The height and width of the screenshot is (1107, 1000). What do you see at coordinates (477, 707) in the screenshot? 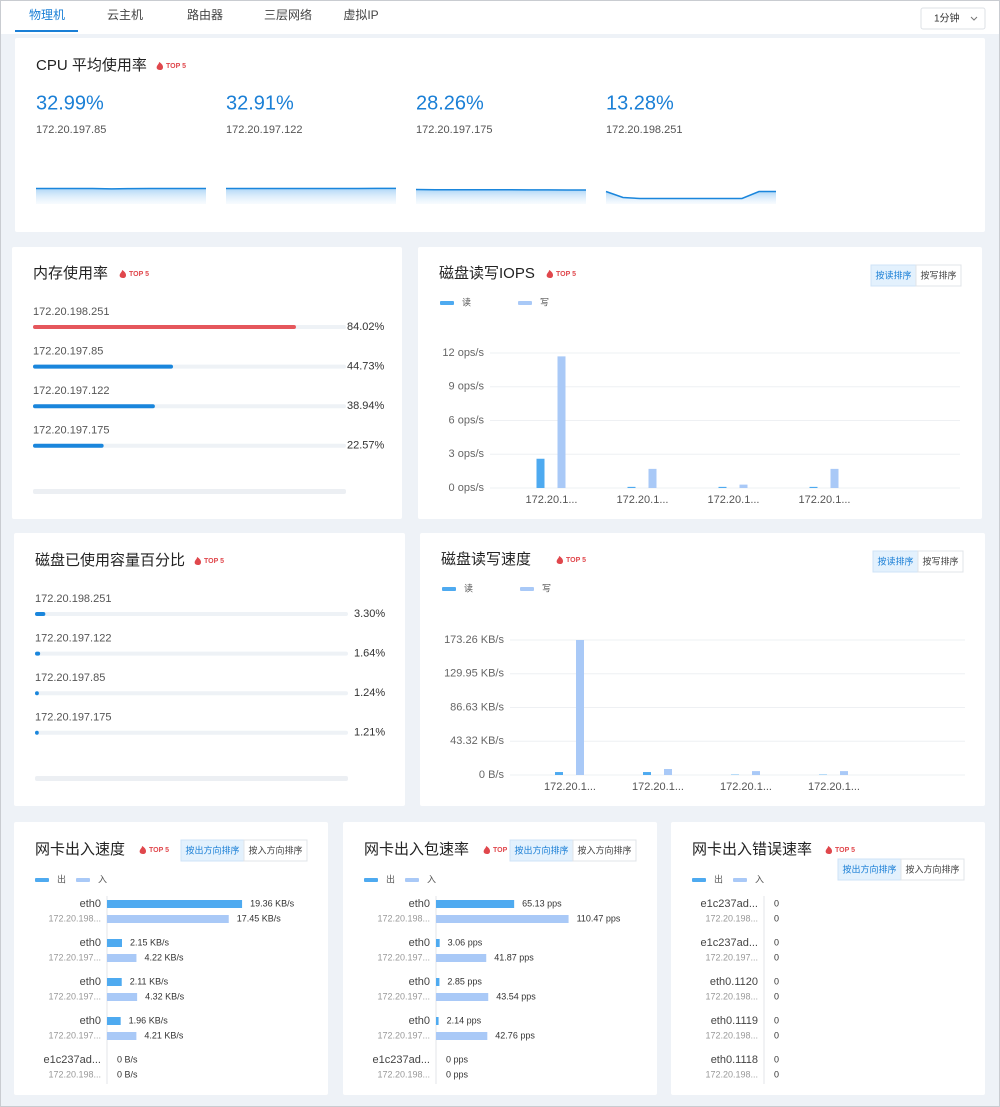
I see `y-tick-label: 86.63 KB/s` at bounding box center [477, 707].